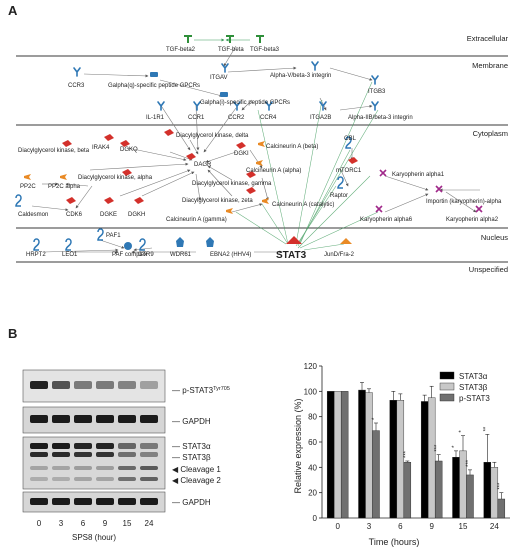  I want to click on node-hrpt2: HRPT2, so click(36, 255).